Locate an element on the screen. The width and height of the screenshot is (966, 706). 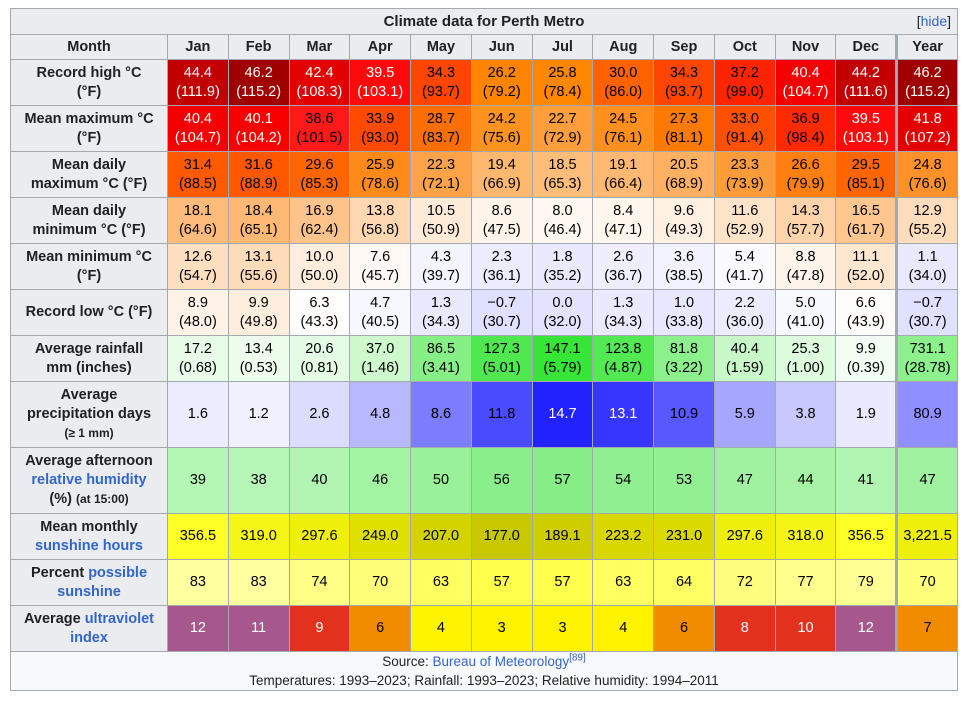
cell-value: 27.3 is located at coordinates (684, 118).